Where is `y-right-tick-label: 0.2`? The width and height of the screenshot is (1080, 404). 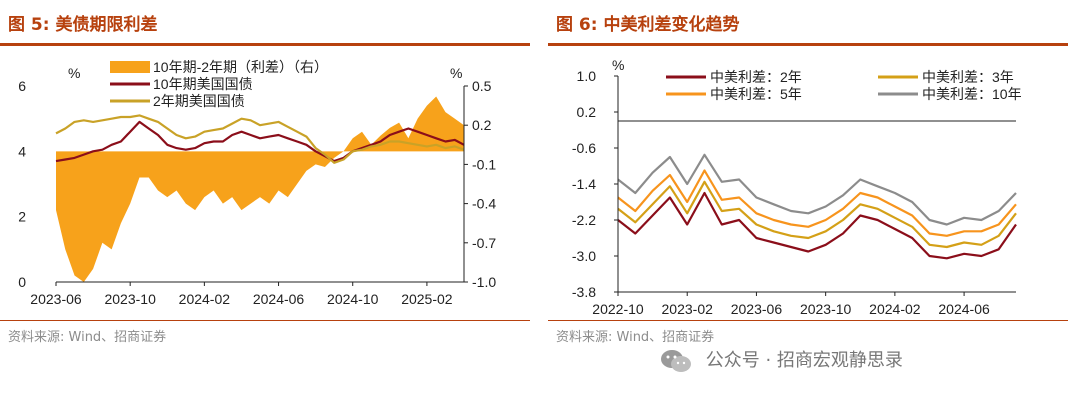 y-right-tick-label: 0.2 is located at coordinates (482, 125).